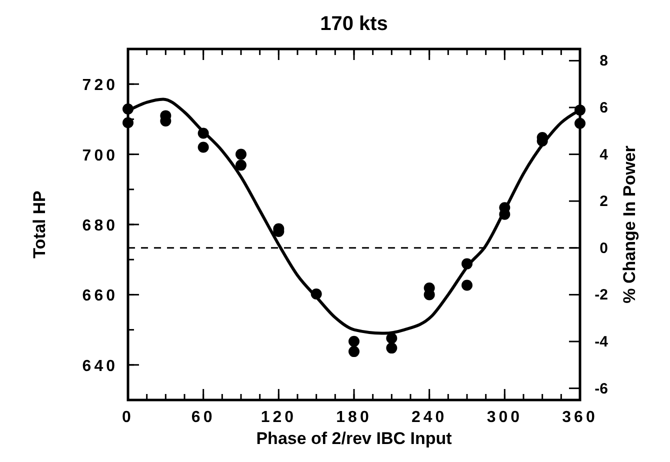 This screenshot has width=670, height=462. What do you see at coordinates (39, 224) in the screenshot?
I see `y-axis-title: Total HP` at bounding box center [39, 224].